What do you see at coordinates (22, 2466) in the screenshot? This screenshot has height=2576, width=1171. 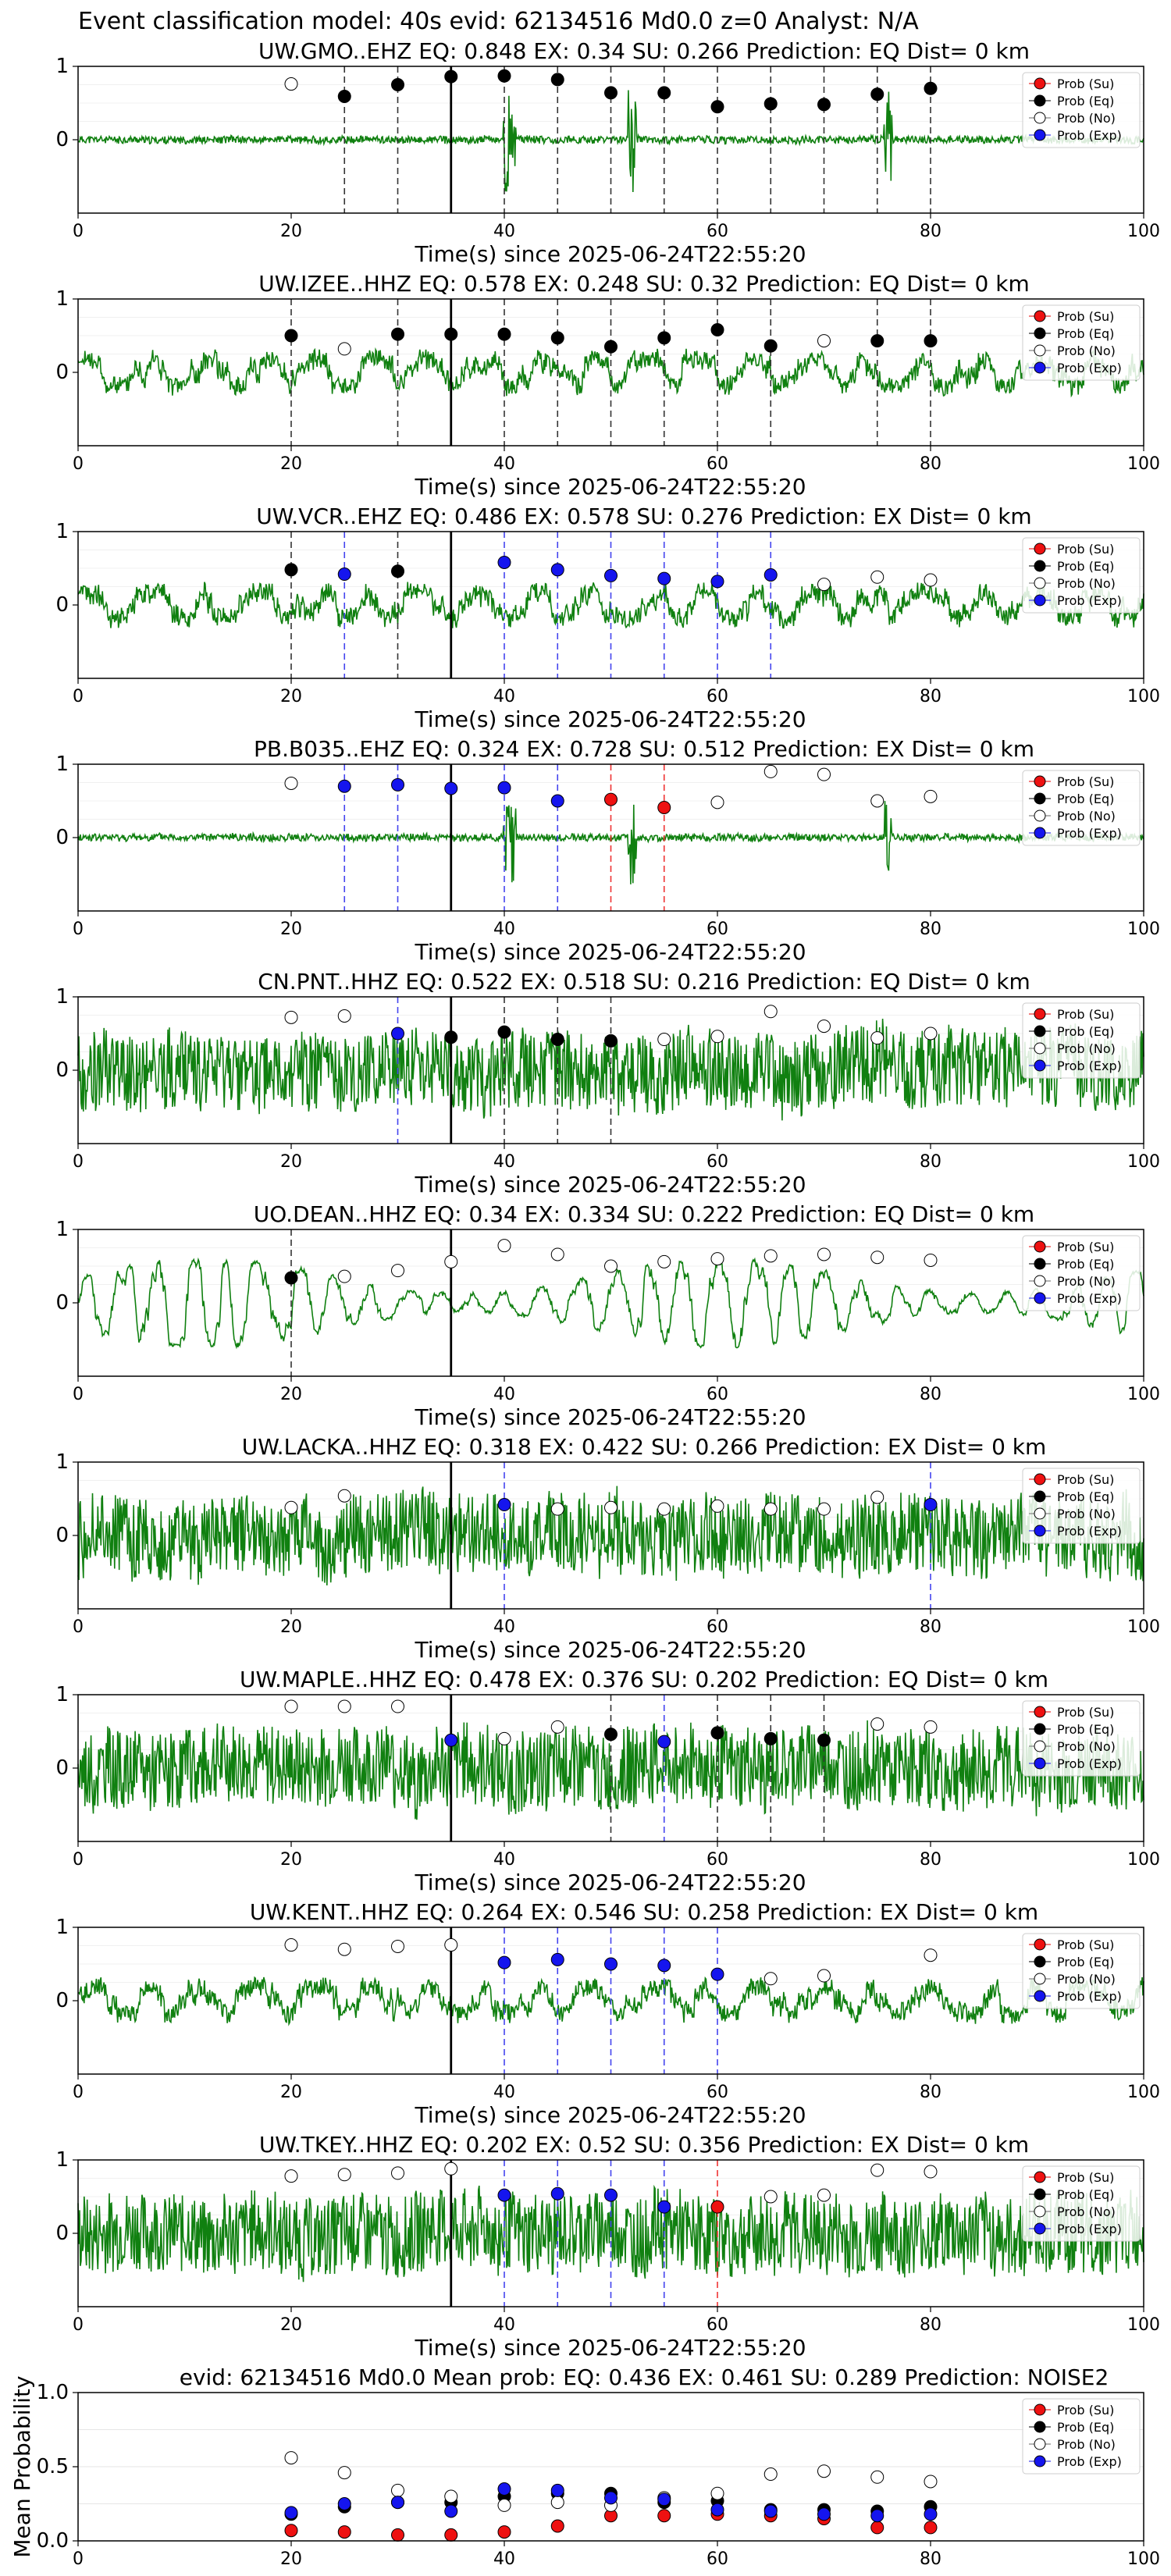 I see `y-axis-label: Mean Probability` at bounding box center [22, 2466].